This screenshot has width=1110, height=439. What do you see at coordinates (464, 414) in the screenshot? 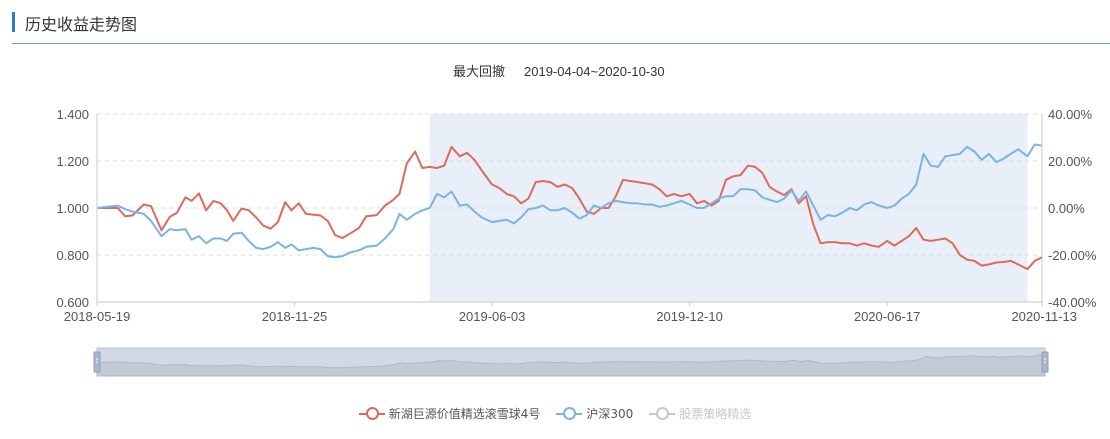
I see `legend-label: 新湖巨源价值精选滚雪球4号` at bounding box center [464, 414].